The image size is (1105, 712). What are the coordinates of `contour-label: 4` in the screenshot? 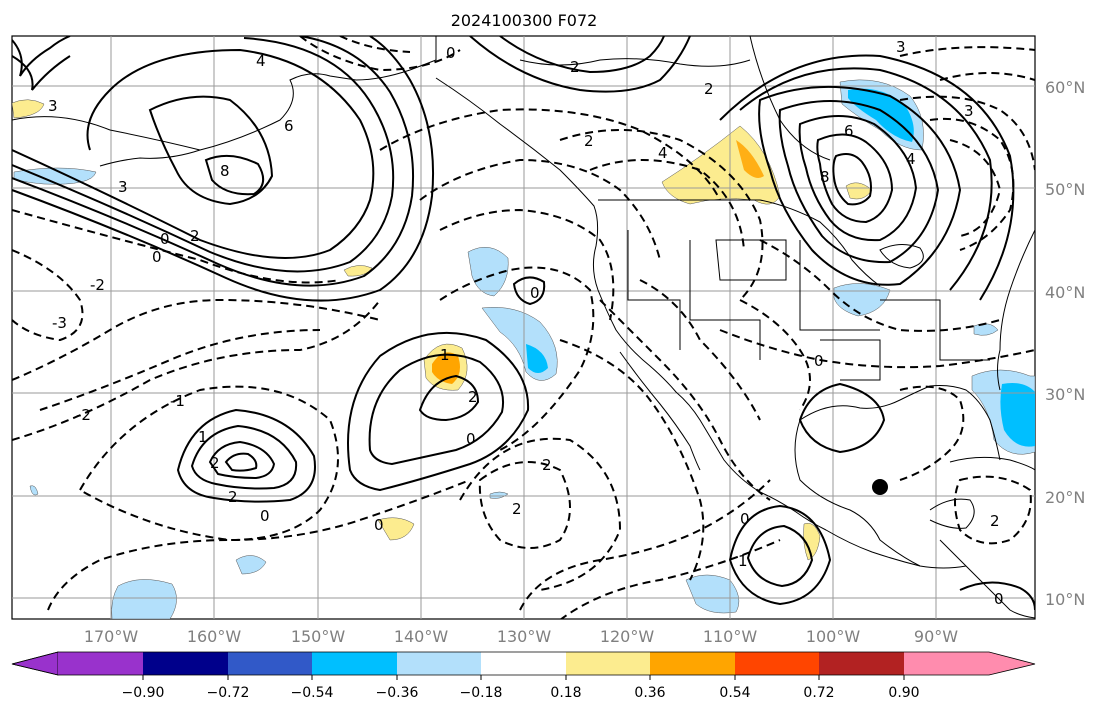 It's located at (261, 61).